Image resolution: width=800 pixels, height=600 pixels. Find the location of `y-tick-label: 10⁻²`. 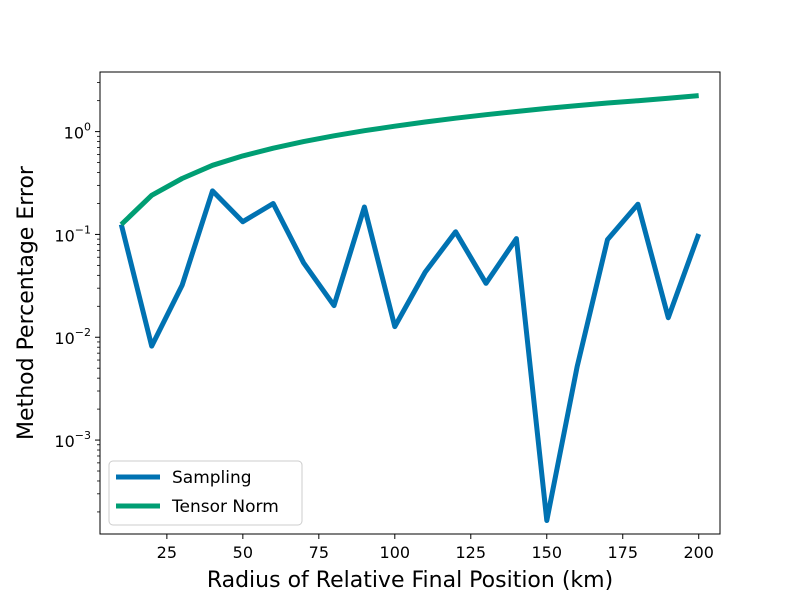

y-tick-label: 10⁻² is located at coordinates (72, 337).